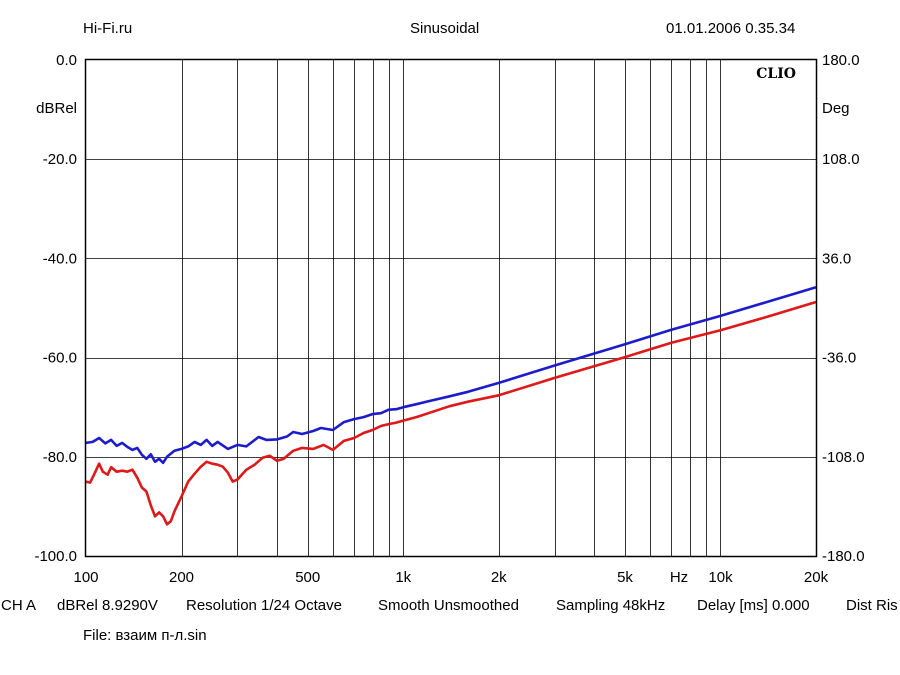 The image size is (900, 675). Describe the element at coordinates (60, 358) in the screenshot. I see `y-tick-label-3: -60.0` at that location.